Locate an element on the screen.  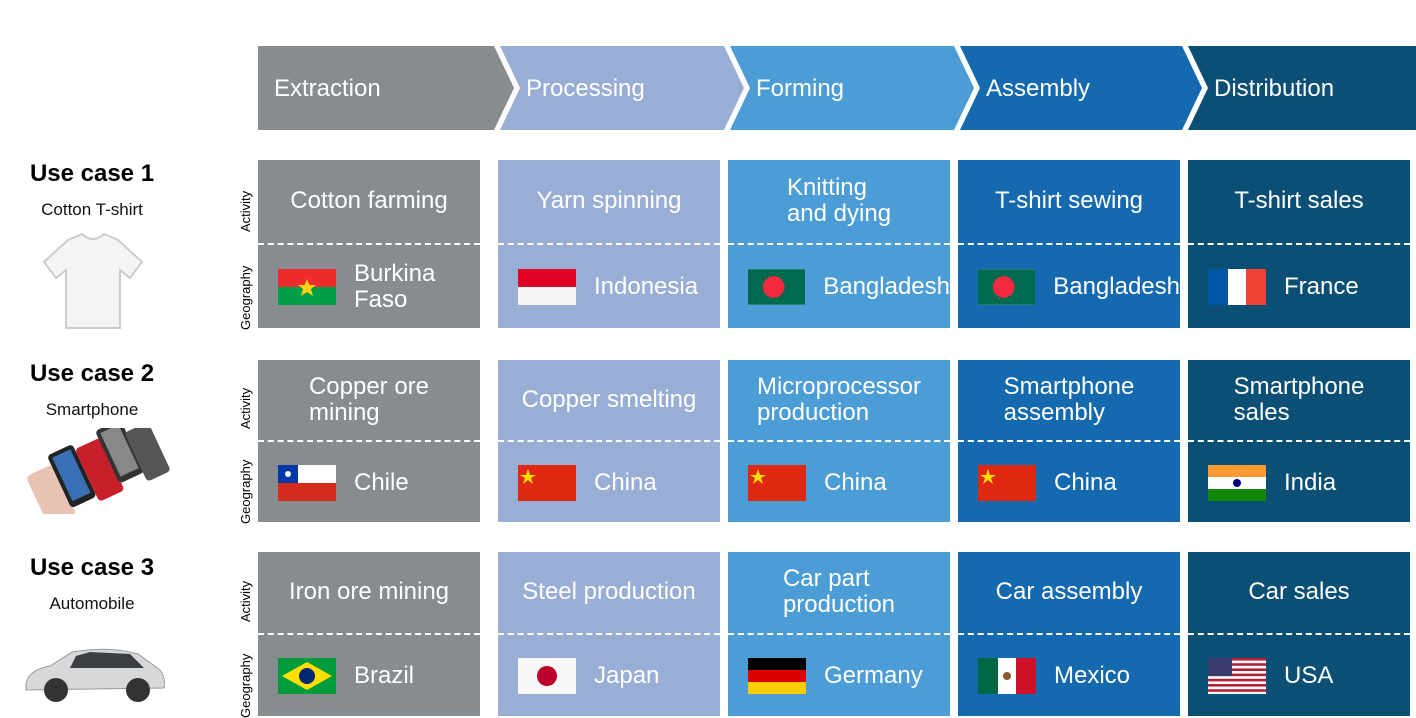
use-case-title: Use case 3 is located at coordinates (92, 567).